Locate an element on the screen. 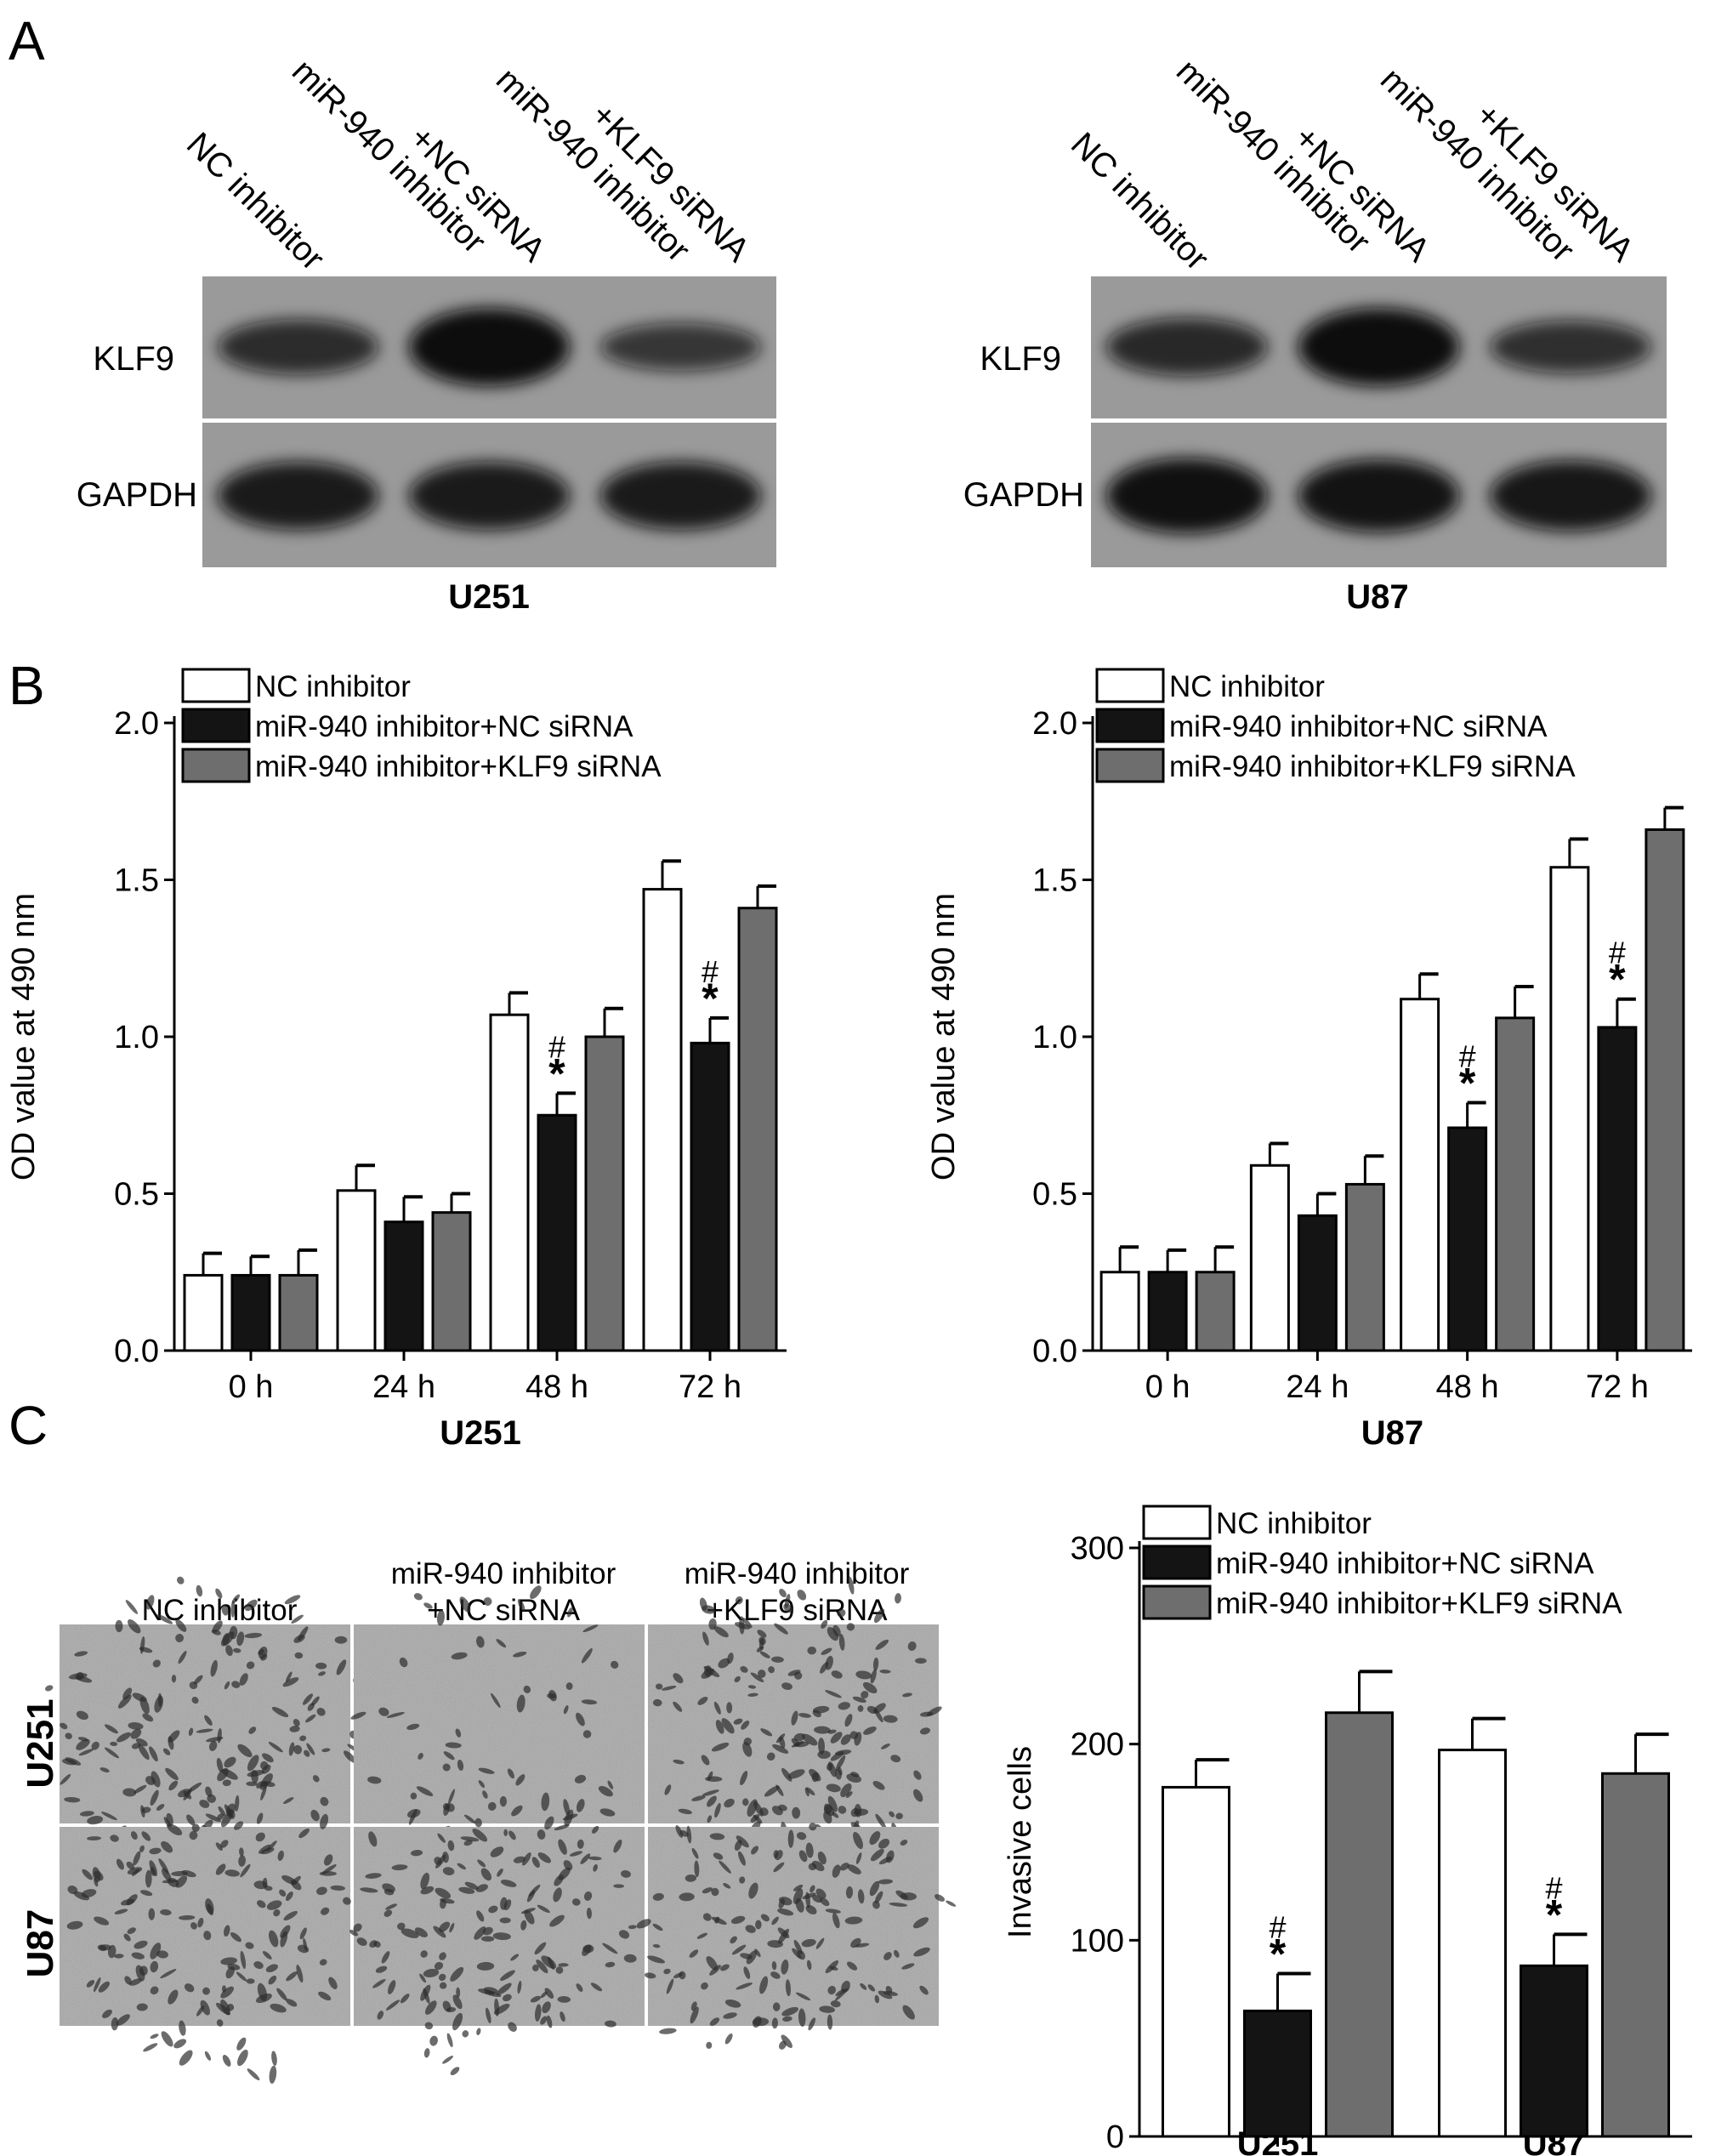 Image resolution: width=1727 pixels, height=2156 pixels. micrograph-grid is located at coordinates (501, 1830).